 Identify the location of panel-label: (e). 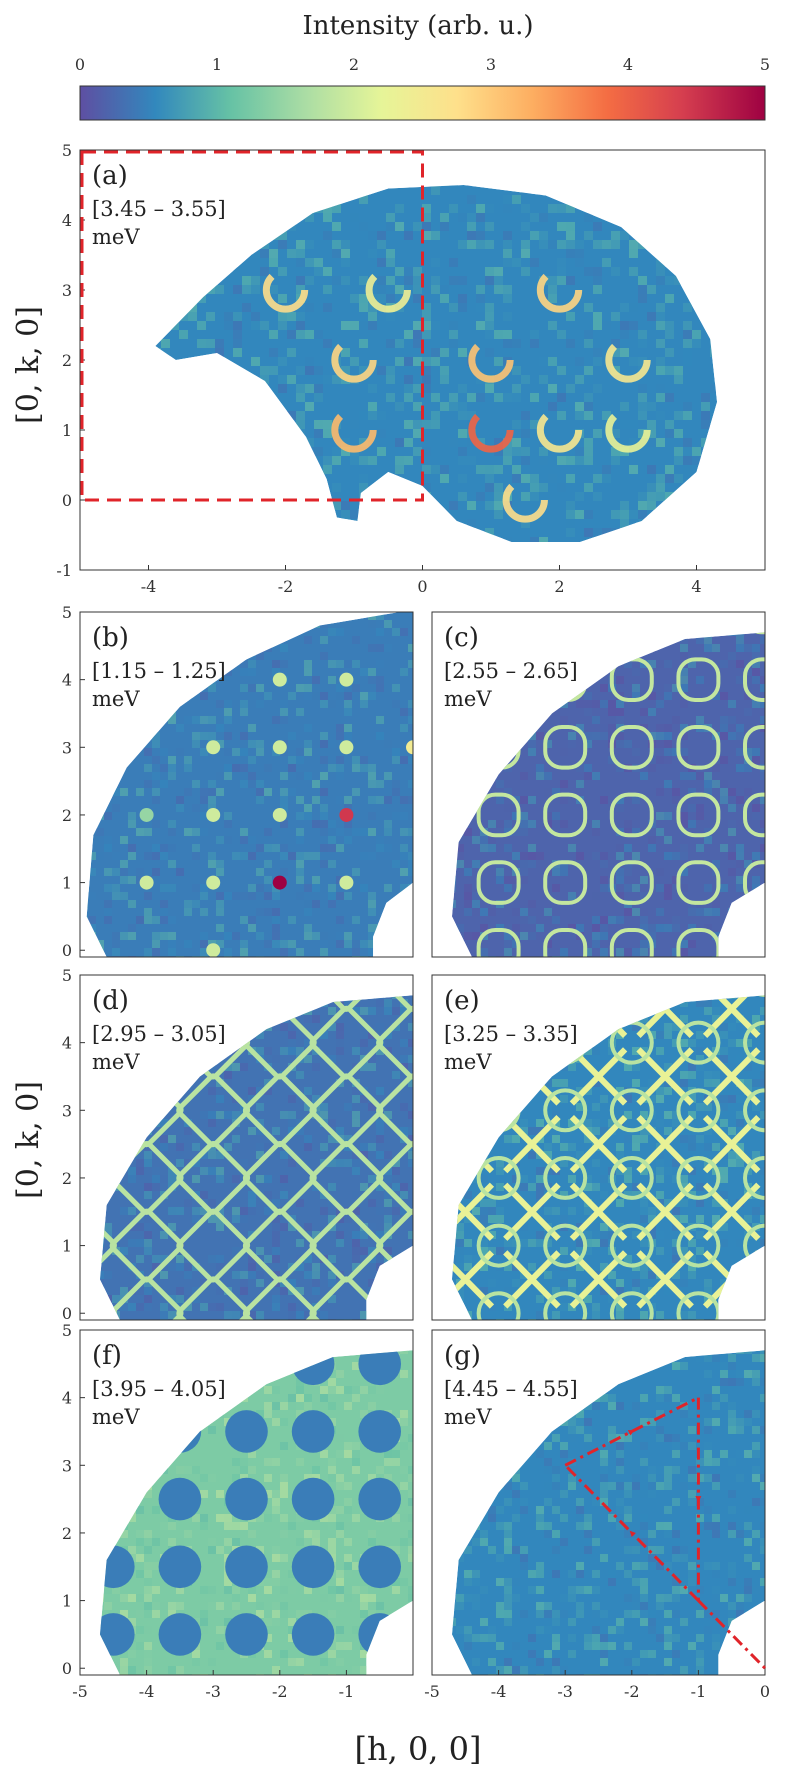
(462, 1001).